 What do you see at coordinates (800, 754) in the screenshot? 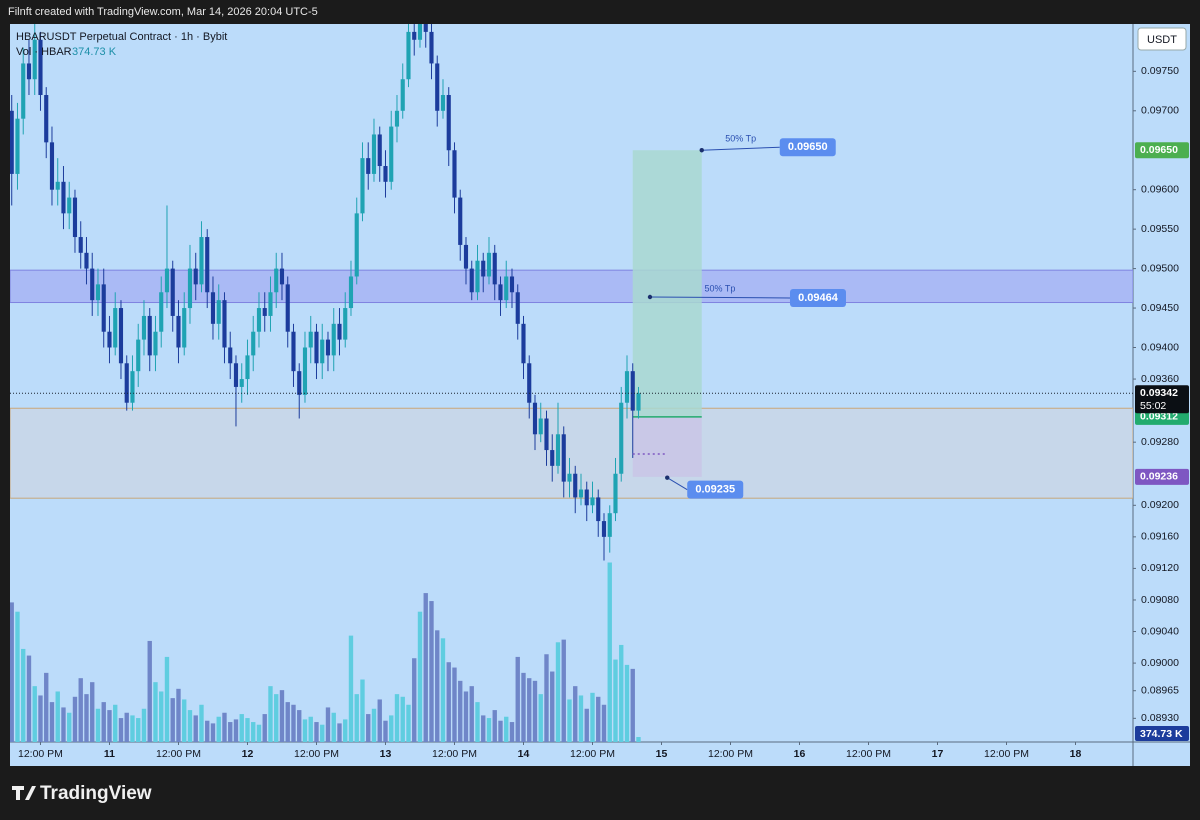
I see `x-tick-label: 16` at bounding box center [800, 754].